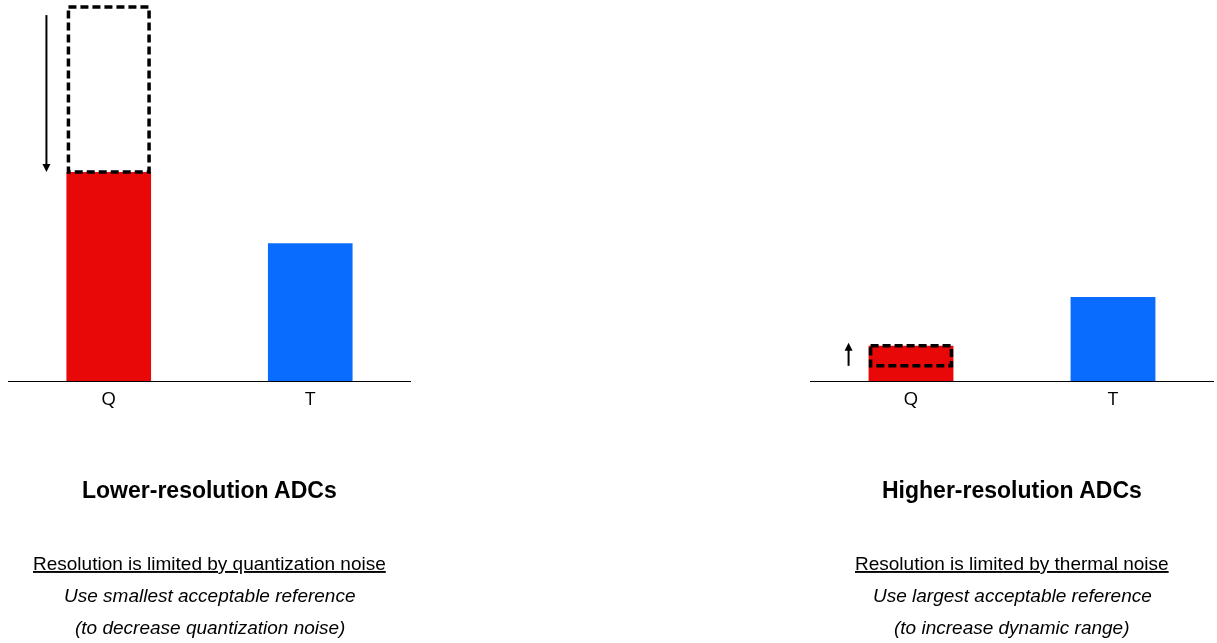 This screenshot has width=1217, height=643. Describe the element at coordinates (1012, 490) in the screenshot. I see `text: Higher-resolution ADCs` at that location.